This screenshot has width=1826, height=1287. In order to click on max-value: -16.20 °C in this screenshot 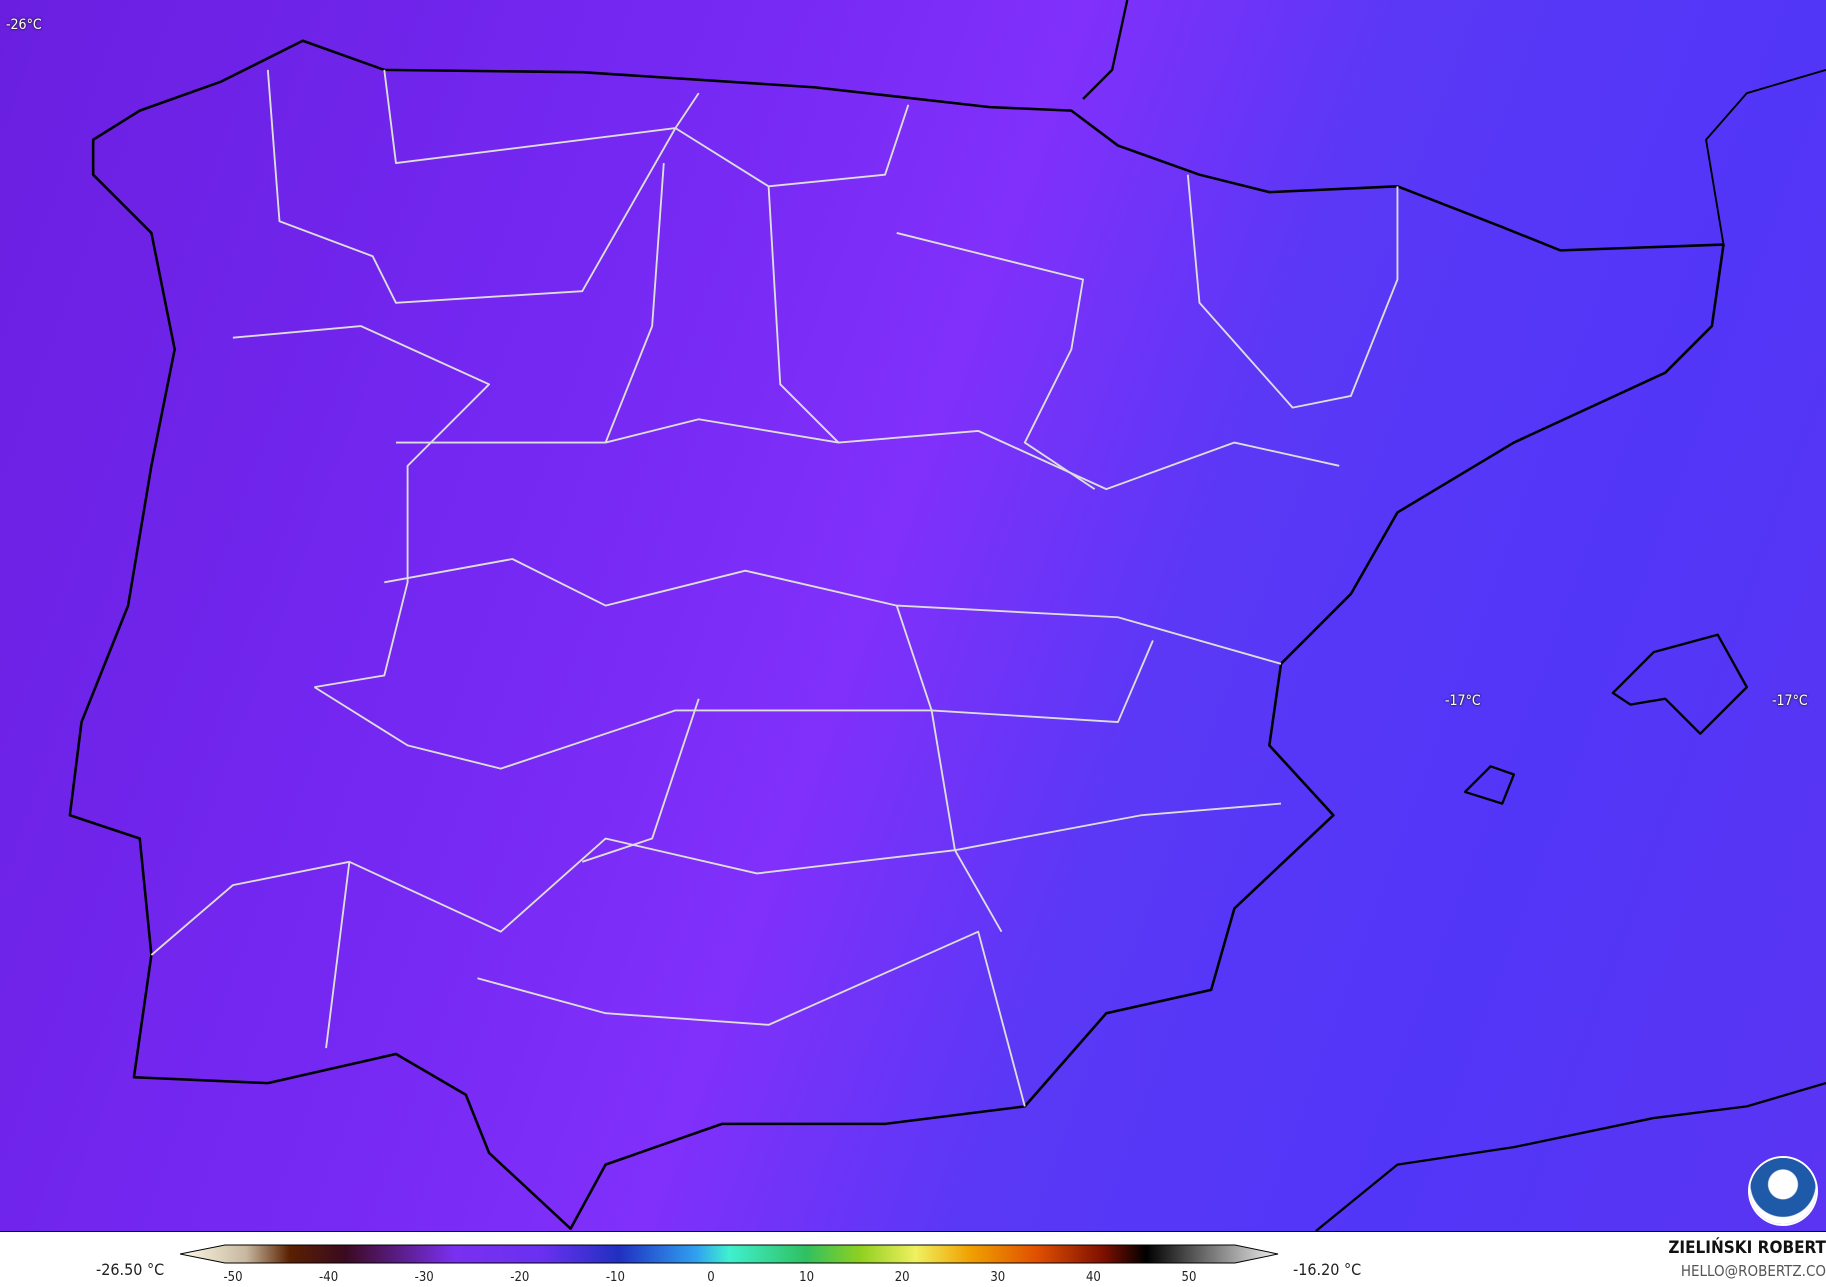, I will do `click(1327, 1269)`.